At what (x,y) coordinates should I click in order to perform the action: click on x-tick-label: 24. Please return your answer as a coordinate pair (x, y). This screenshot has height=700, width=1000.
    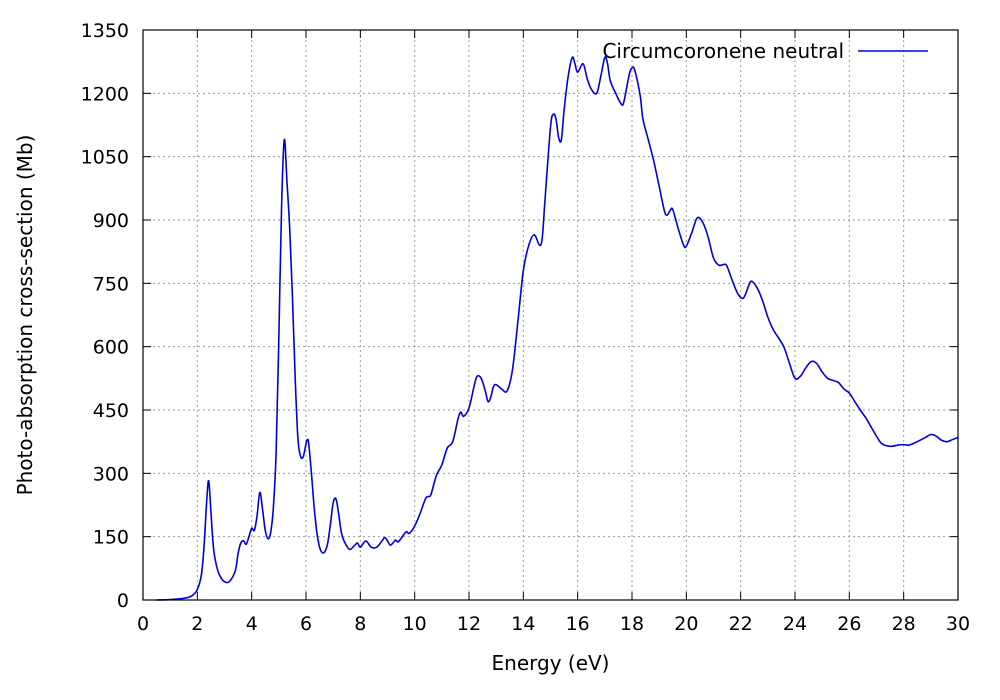
    Looking at the image, I should click on (795, 624).